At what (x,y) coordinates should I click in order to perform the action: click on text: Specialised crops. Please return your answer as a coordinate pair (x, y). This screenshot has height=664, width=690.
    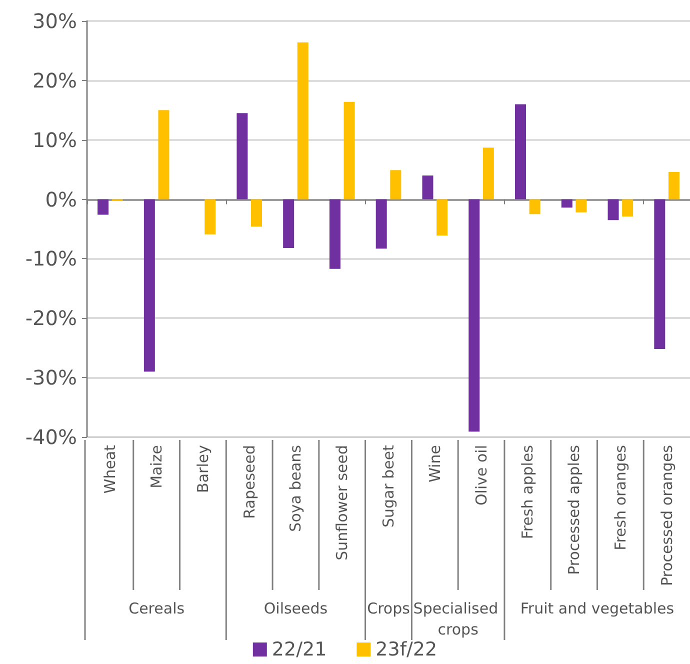
    Looking at the image, I should click on (458, 619).